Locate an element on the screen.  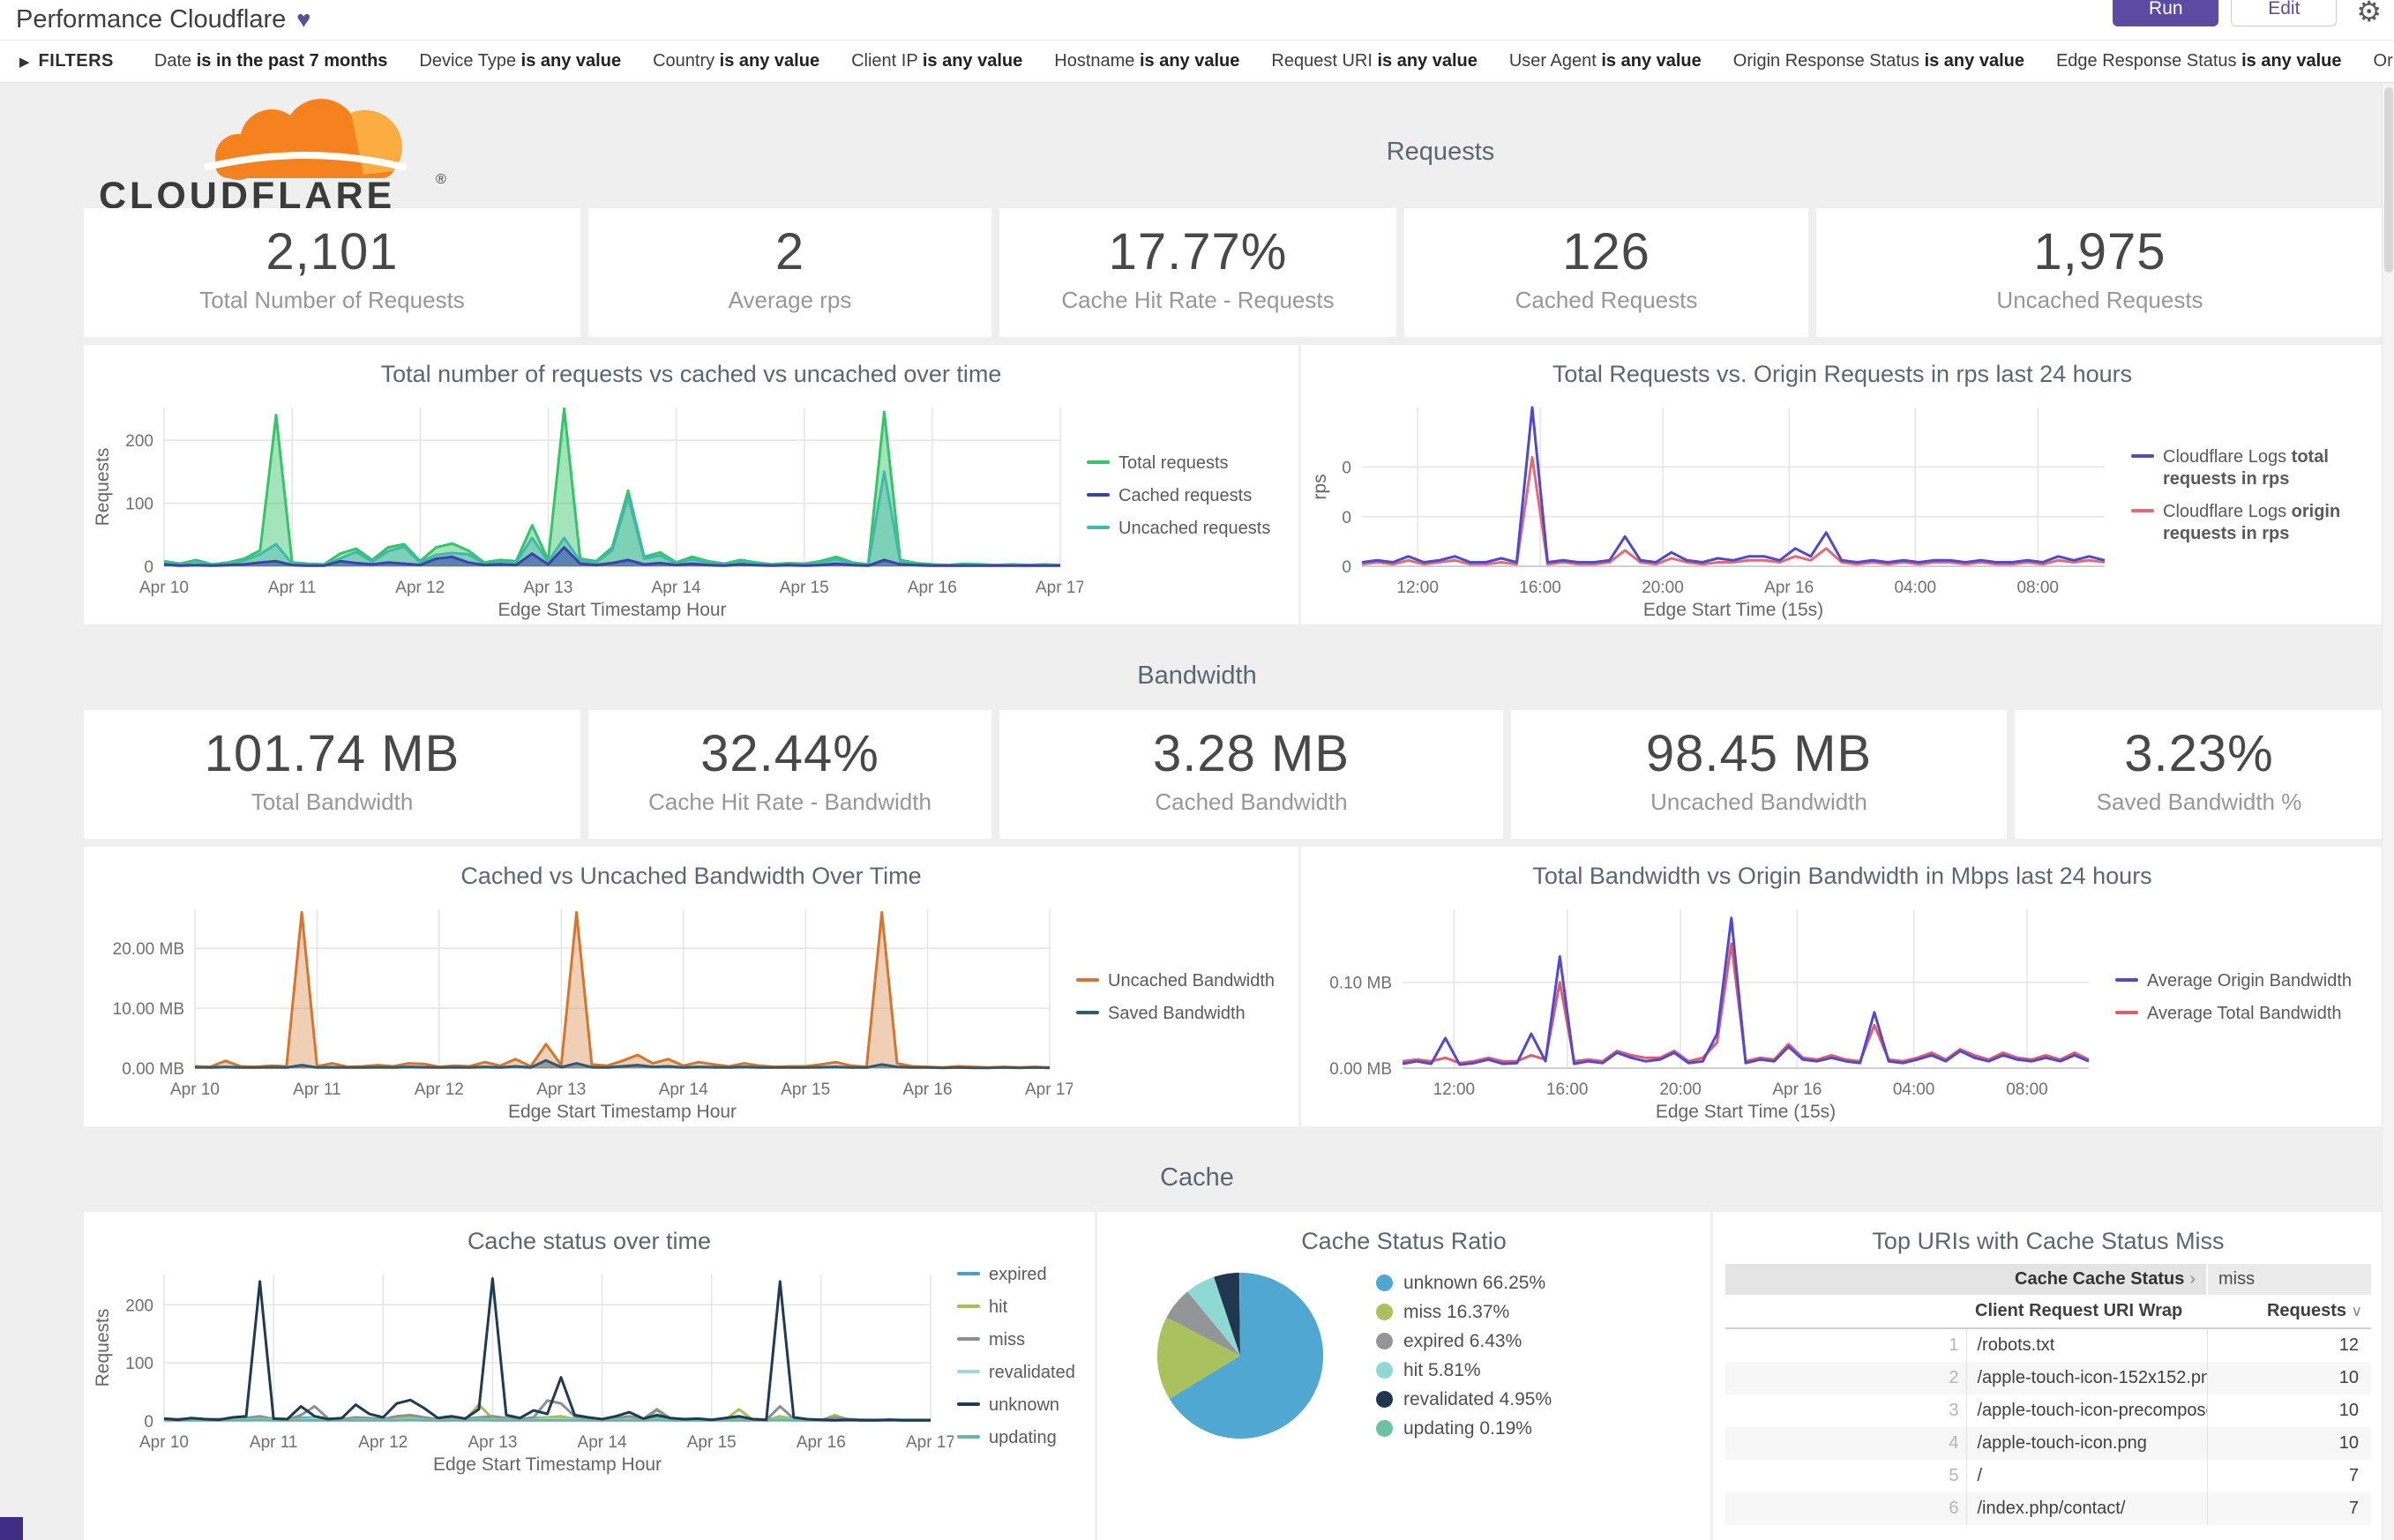
requests-column-header: Requests ∨ is located at coordinates (2289, 1312).